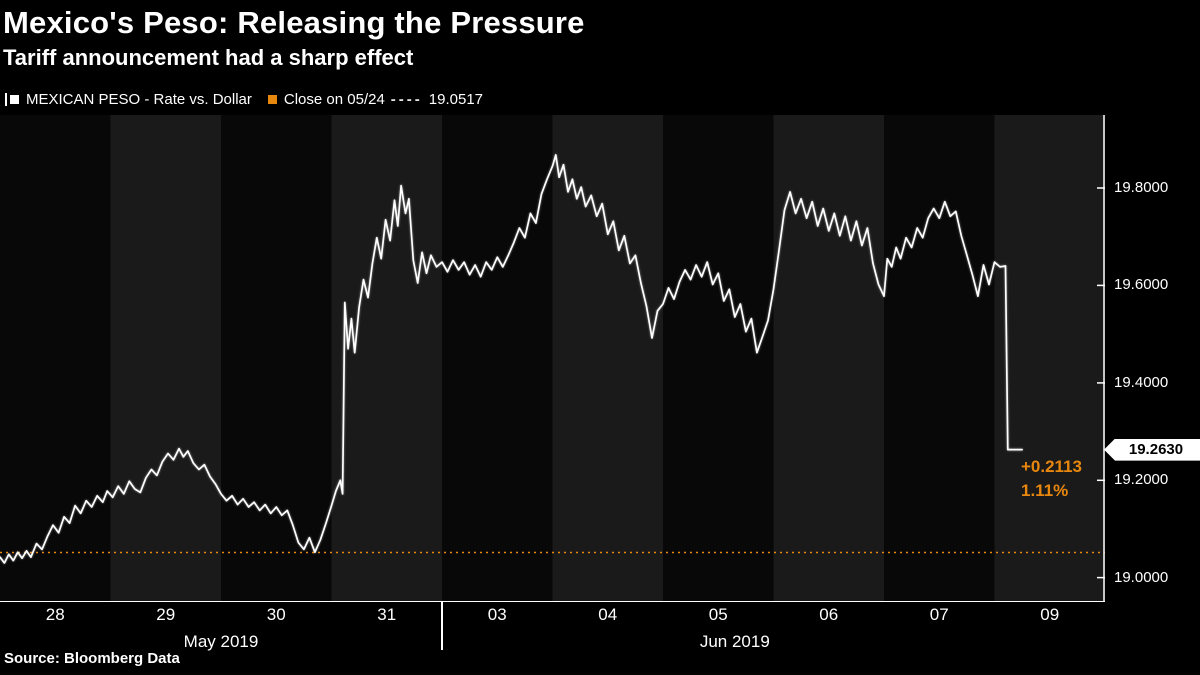 This screenshot has height=675, width=1200. Describe the element at coordinates (272, 99) in the screenshot. I see `close-line-swatch-icon` at that location.